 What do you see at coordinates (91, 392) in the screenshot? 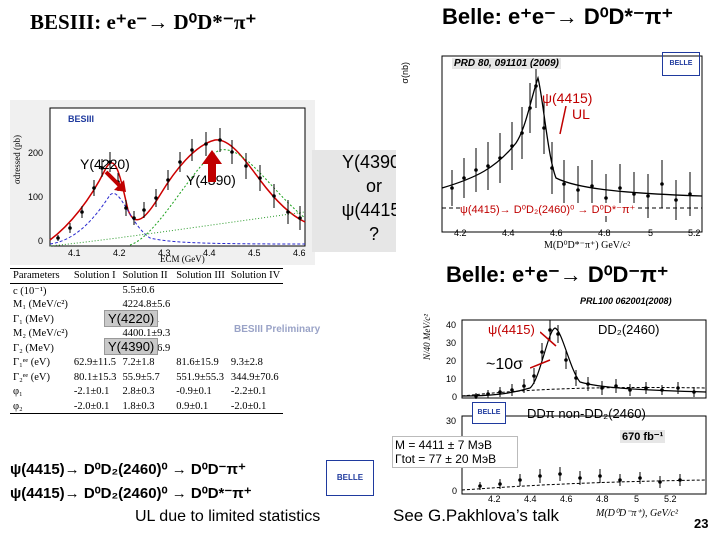
I see `table-cell: -2.1±0.1` at bounding box center [91, 392].